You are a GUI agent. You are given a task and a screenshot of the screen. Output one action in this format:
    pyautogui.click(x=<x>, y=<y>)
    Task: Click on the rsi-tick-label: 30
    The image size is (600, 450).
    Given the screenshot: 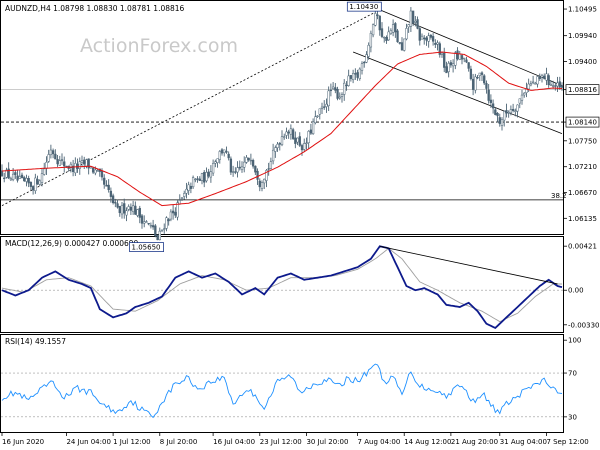 What is the action you would take?
    pyautogui.click(x=572, y=417)
    